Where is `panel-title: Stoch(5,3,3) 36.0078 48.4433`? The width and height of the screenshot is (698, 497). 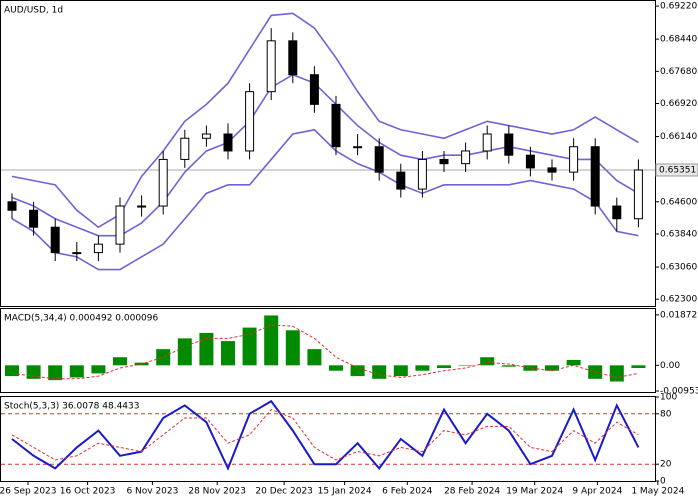 panel-title: Stoch(5,3,3) 36.0078 48.4433 is located at coordinates (71, 407).